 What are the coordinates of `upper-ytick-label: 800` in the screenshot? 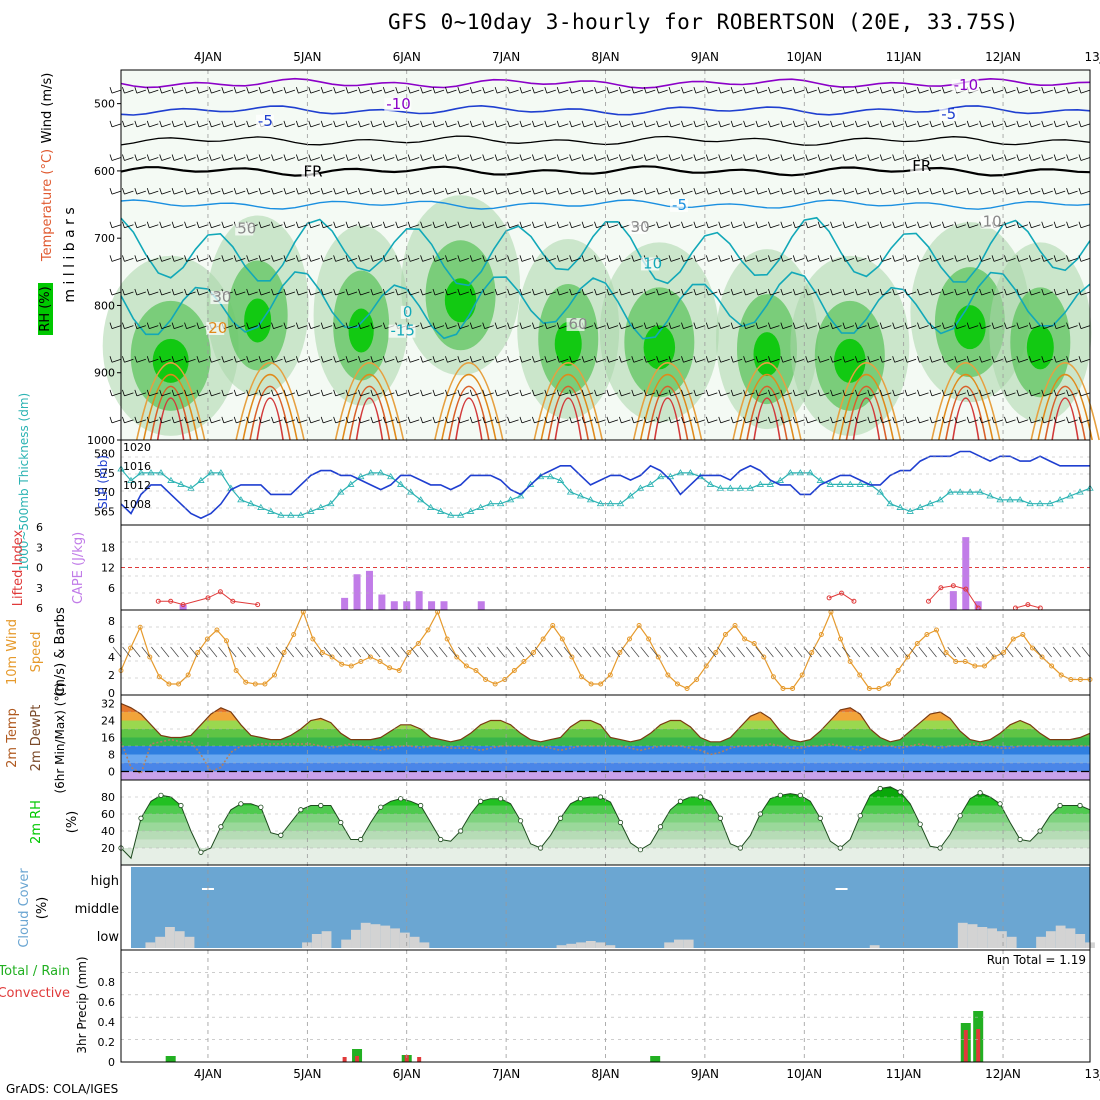 It's located at (104, 305).